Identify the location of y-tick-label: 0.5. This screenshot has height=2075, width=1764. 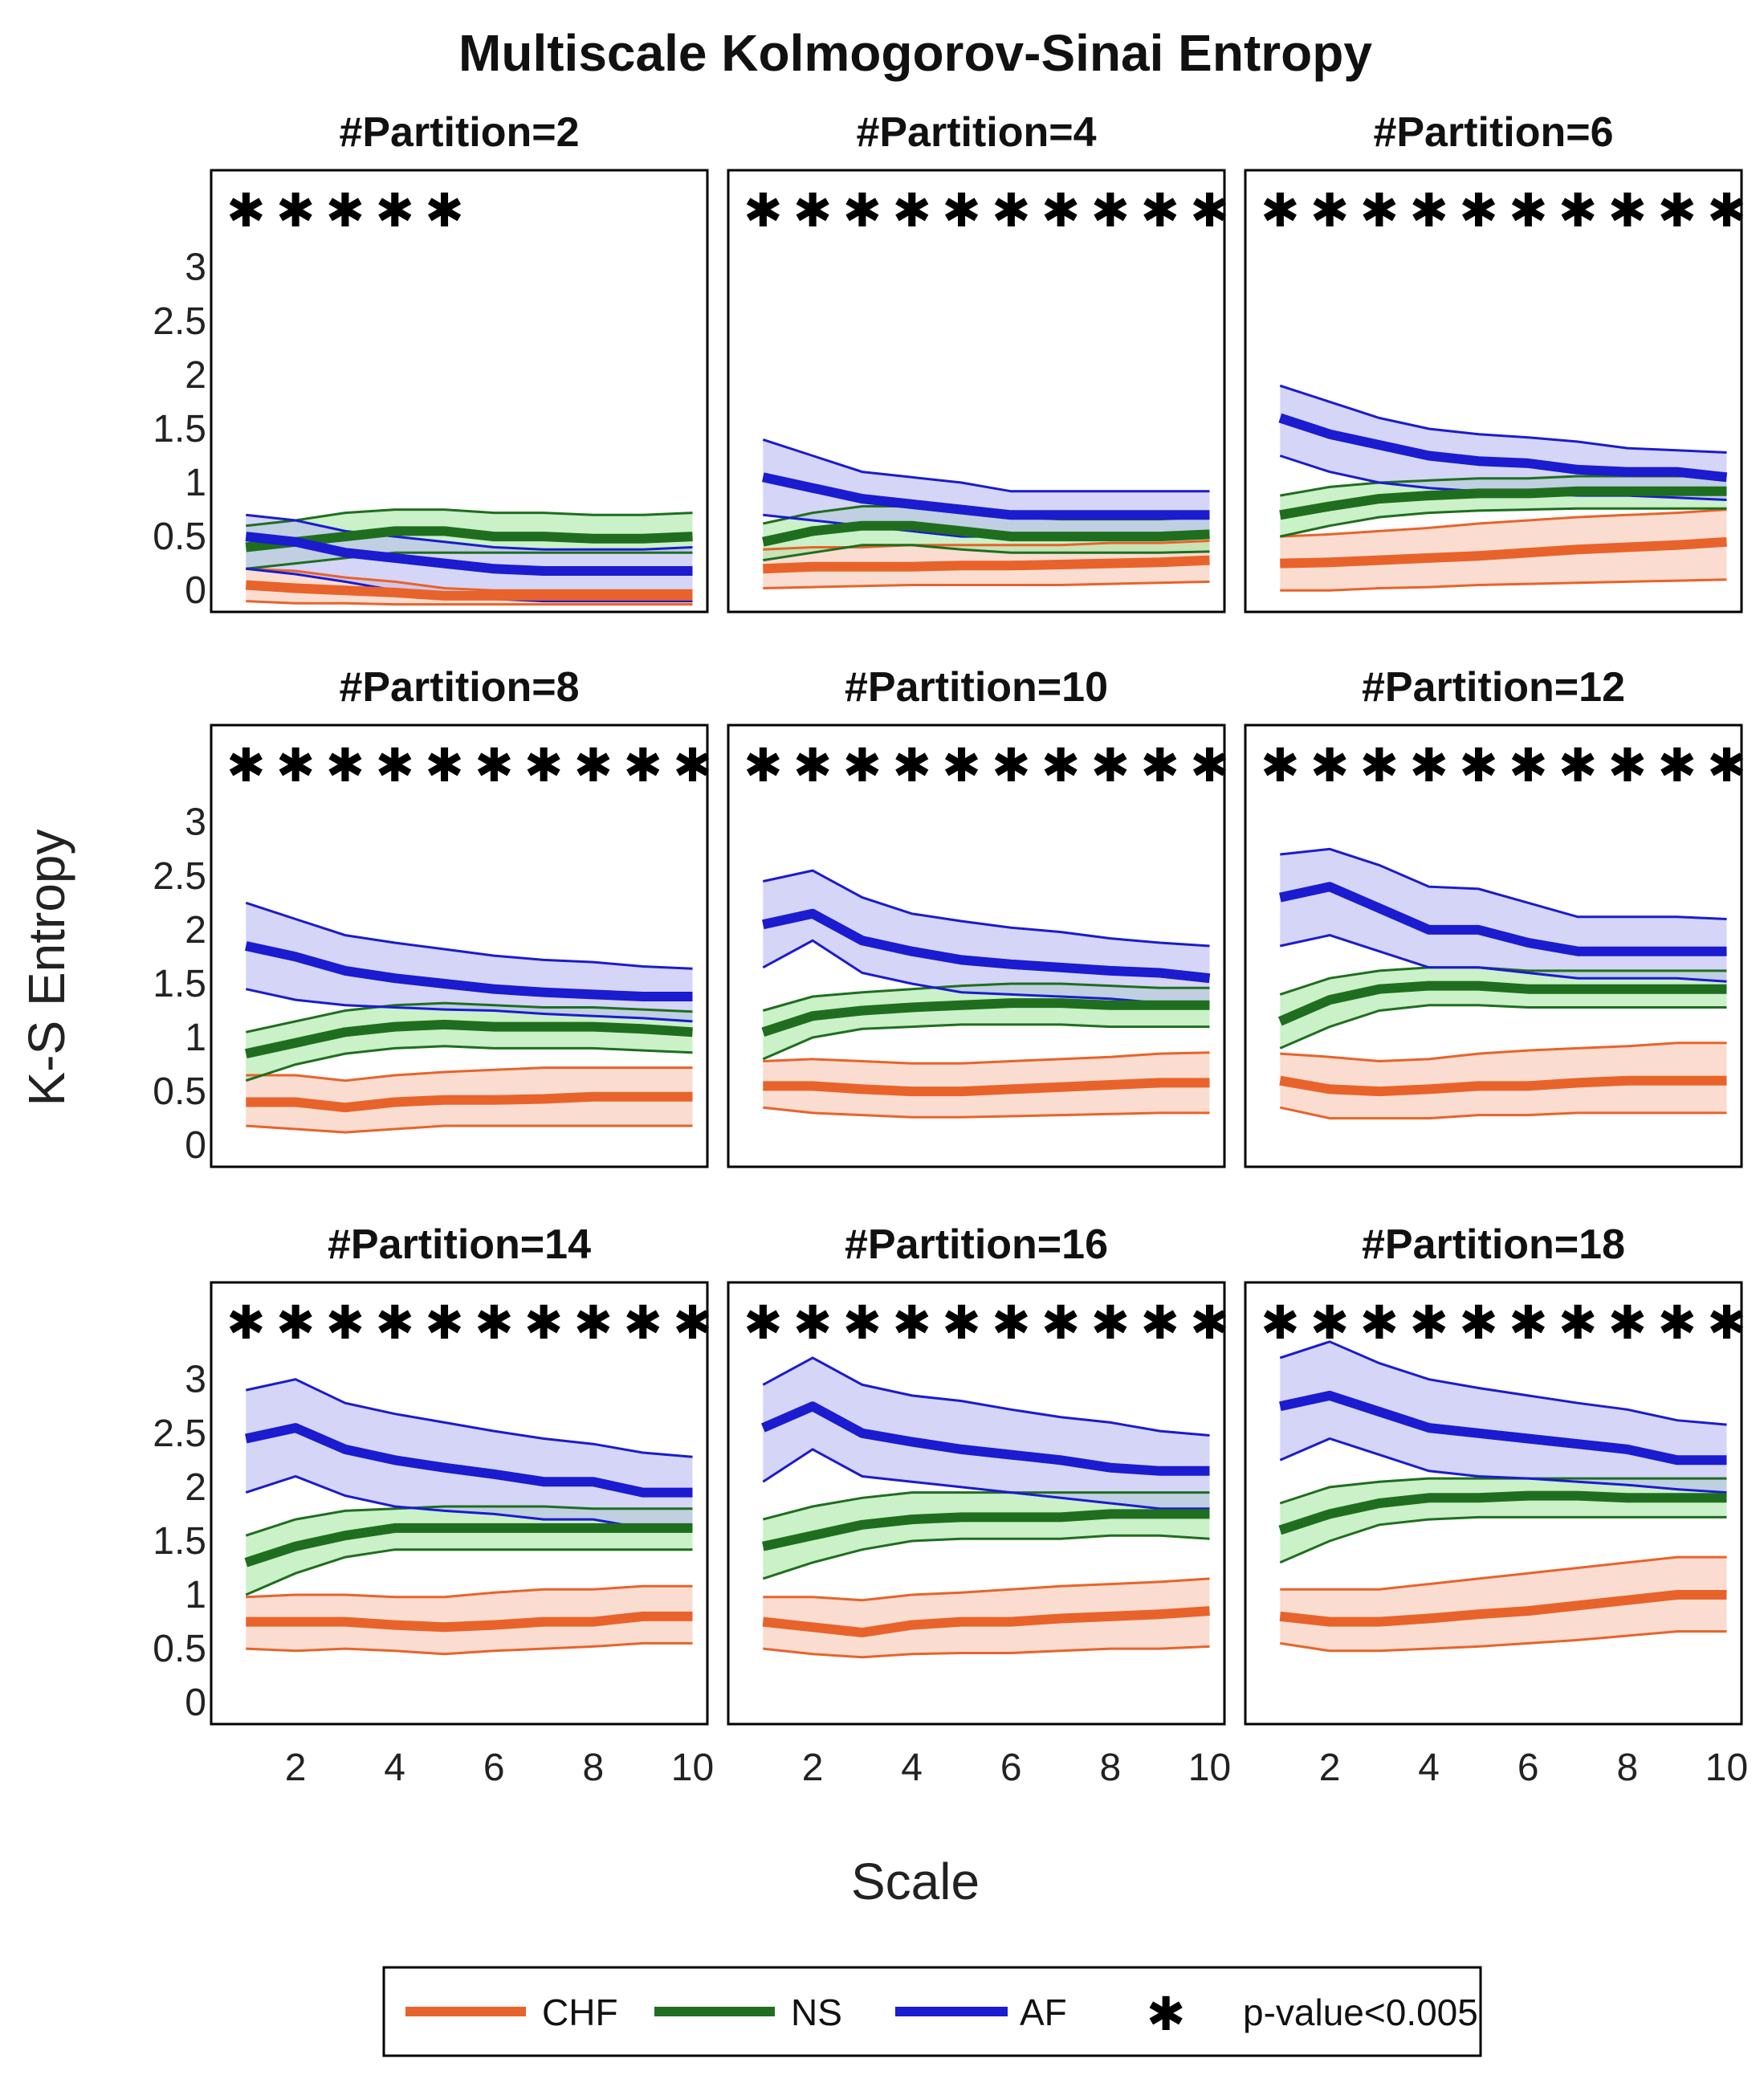
(179, 537).